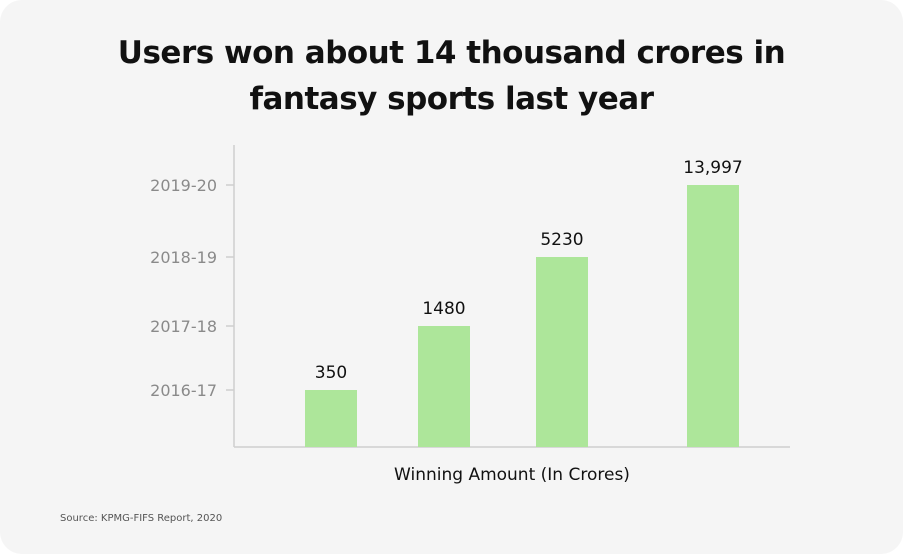 The height and width of the screenshot is (554, 903). What do you see at coordinates (141, 518) in the screenshot?
I see `source-note: Source: KPMG-FIFS Report, 2020` at bounding box center [141, 518].